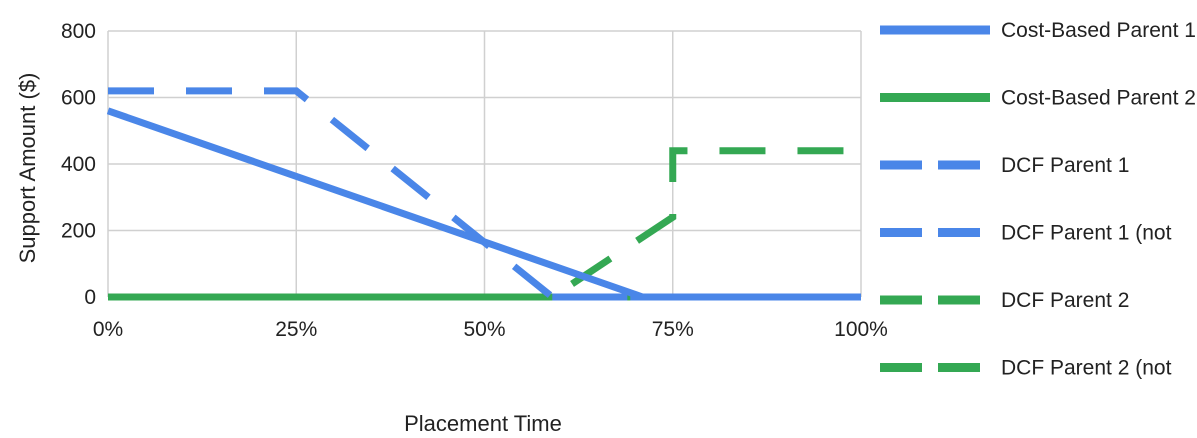 The width and height of the screenshot is (1197, 438). I want to click on legend-label: DCF Parent 1 (not, so click(1086, 233).